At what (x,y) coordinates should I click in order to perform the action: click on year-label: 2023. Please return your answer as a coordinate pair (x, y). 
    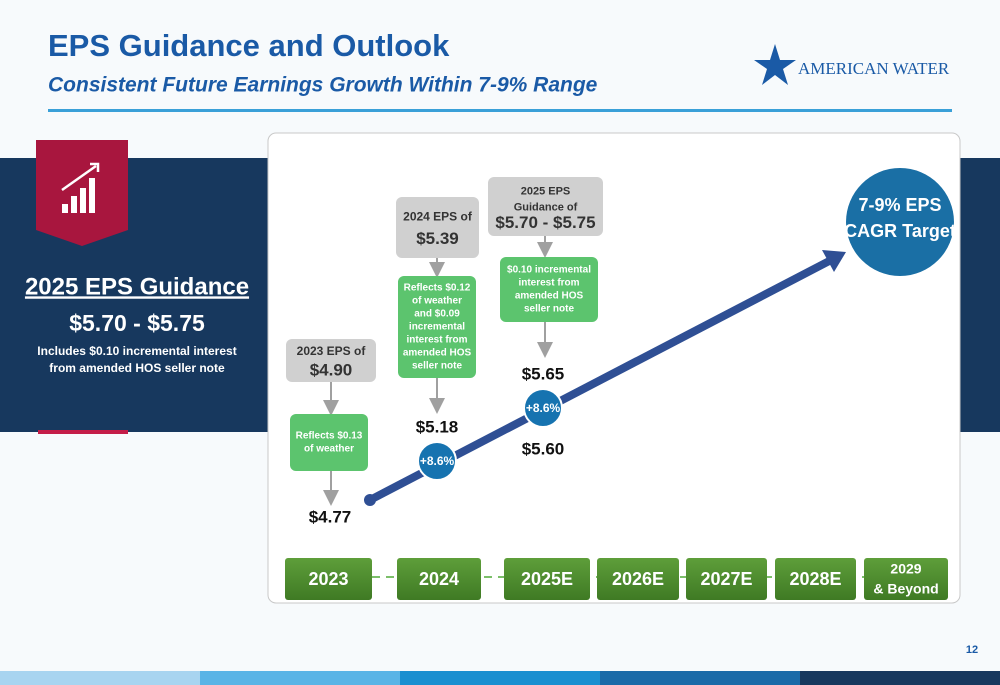
    Looking at the image, I should click on (328, 579).